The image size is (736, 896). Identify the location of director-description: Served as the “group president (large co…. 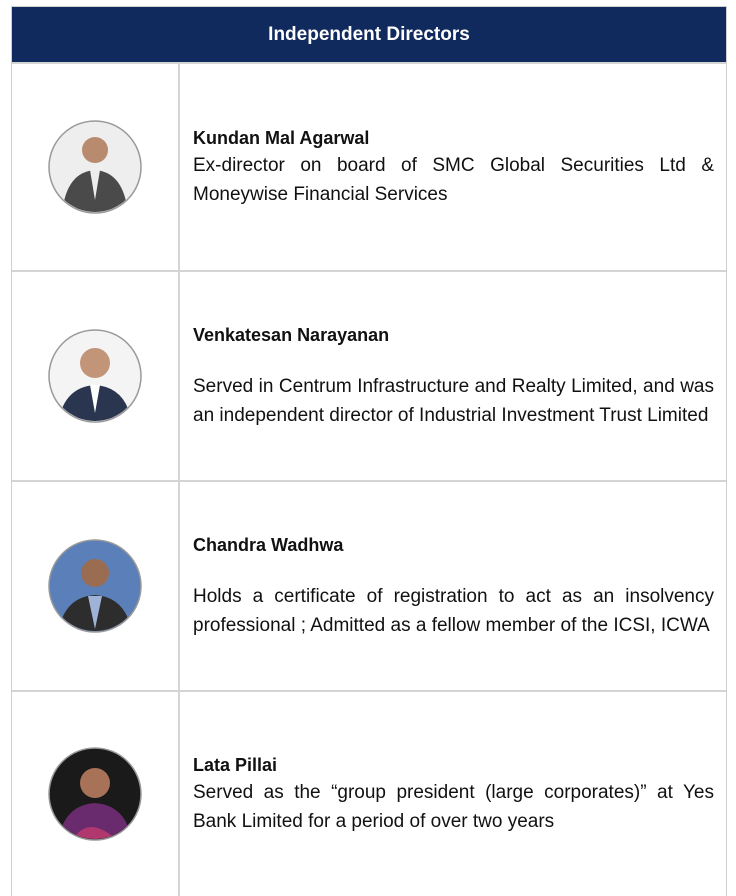
(453, 807).